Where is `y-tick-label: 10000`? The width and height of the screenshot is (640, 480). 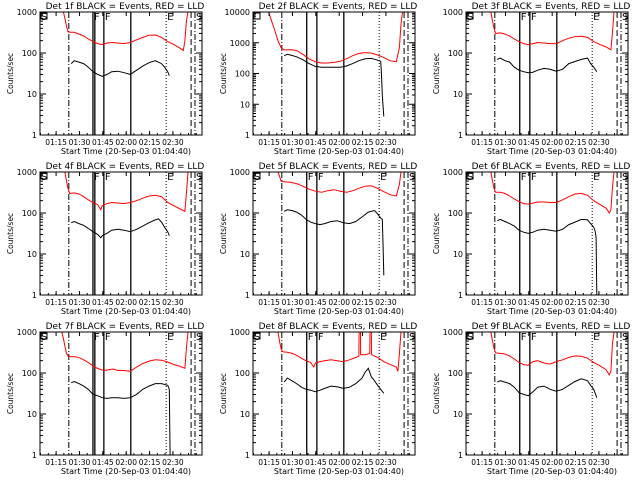 y-tick-label: 10000 is located at coordinates (237, 12).